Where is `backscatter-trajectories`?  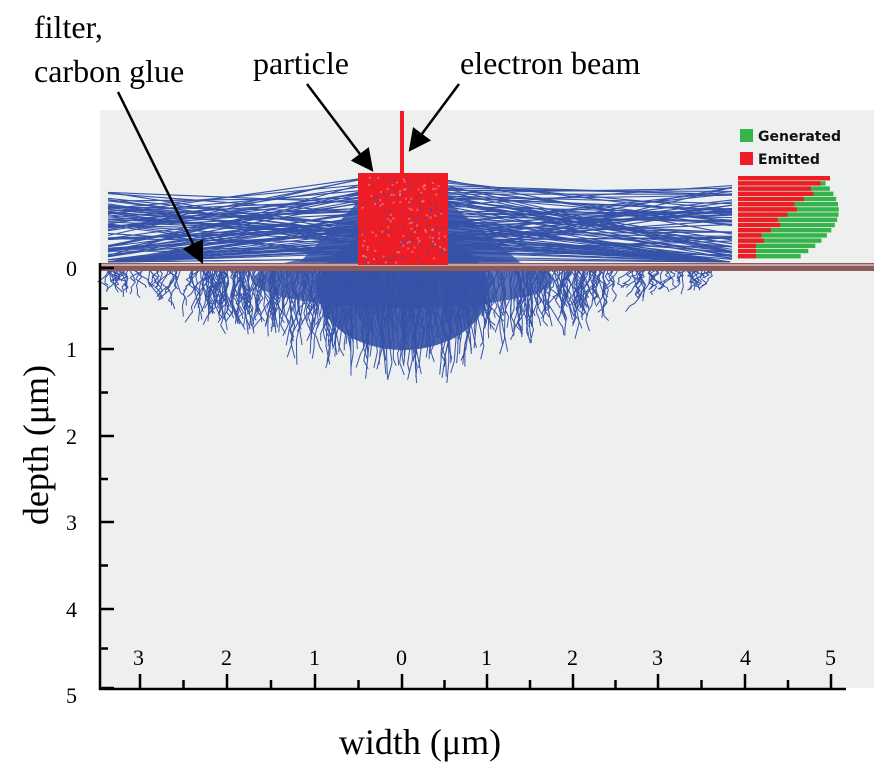
backscatter-trajectories is located at coordinates (420, 220).